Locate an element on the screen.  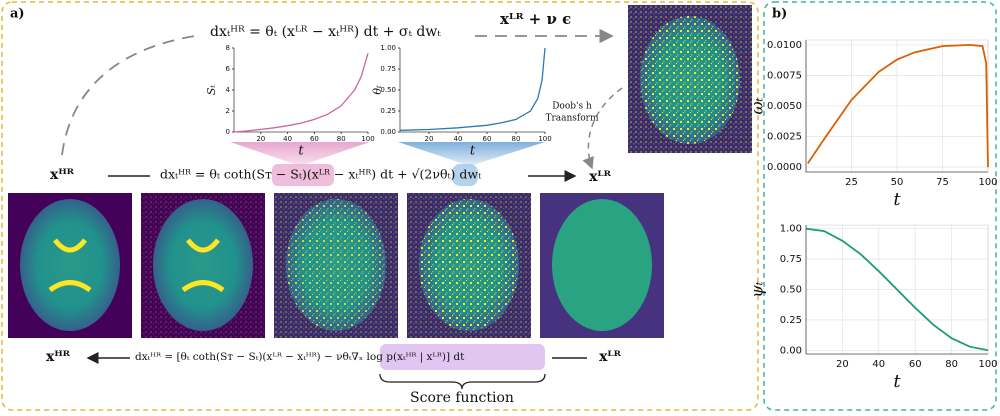
x-tick-label: 75 is located at coordinates (942, 182).